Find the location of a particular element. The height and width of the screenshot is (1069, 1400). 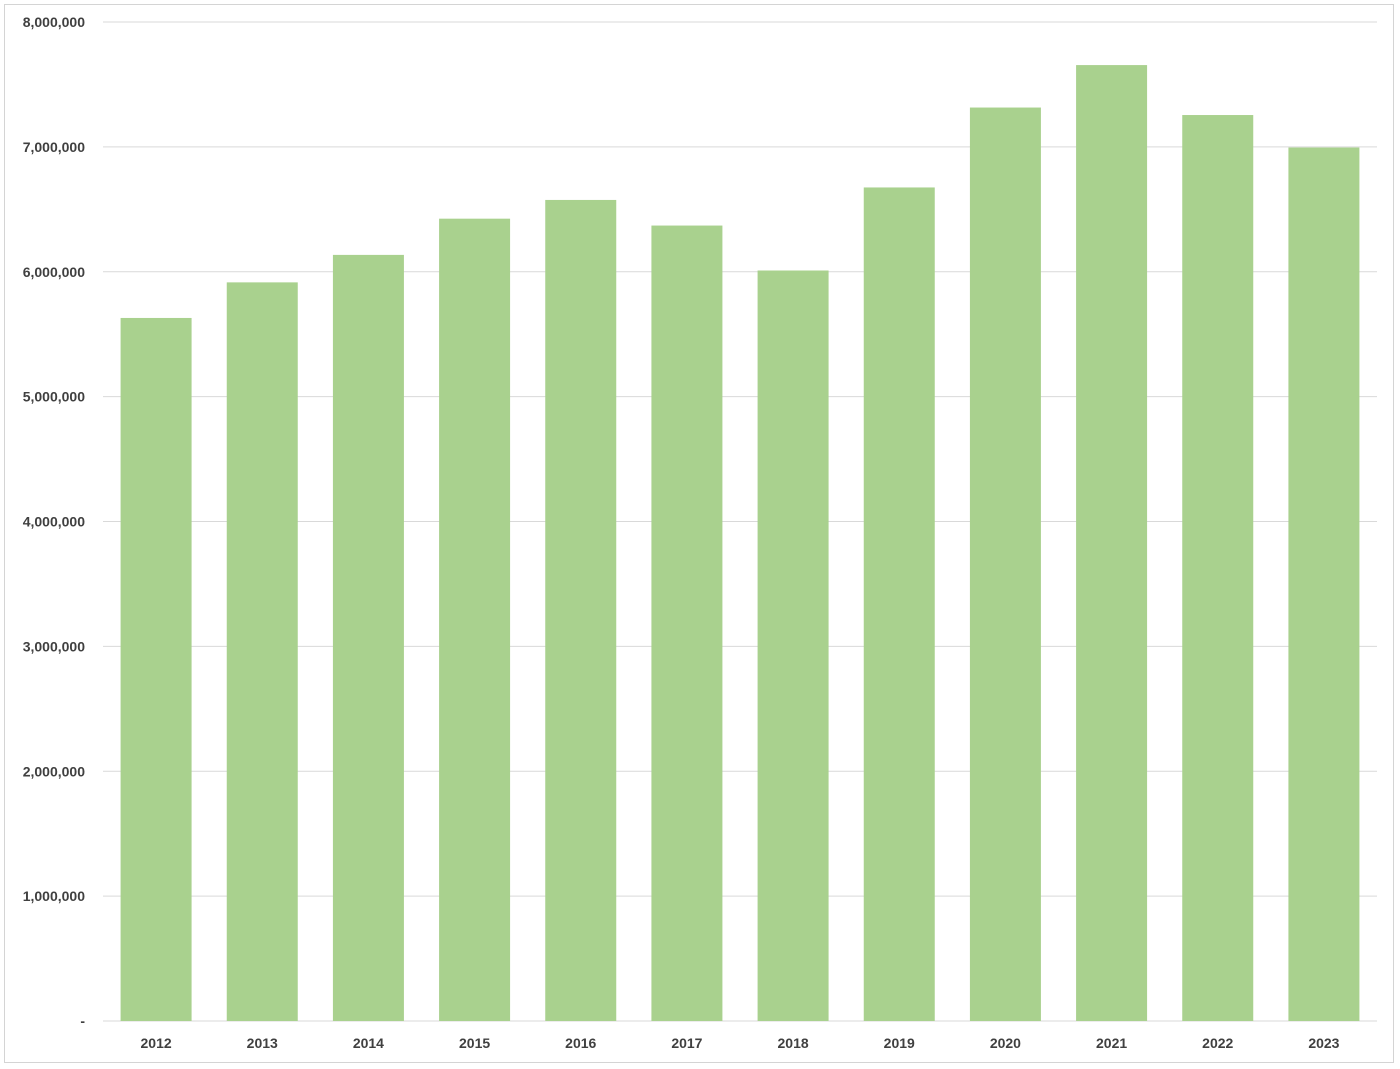

x-tick-label: 2022 is located at coordinates (1217, 1043).